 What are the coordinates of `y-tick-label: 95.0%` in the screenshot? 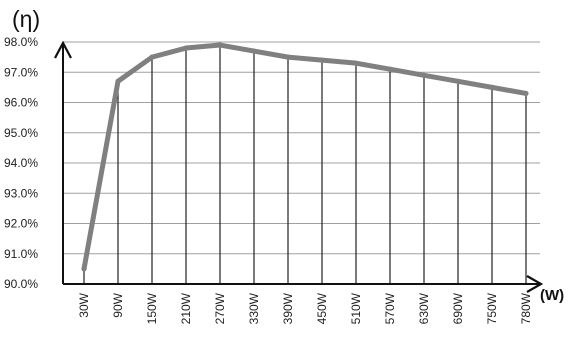 It's located at (21, 133).